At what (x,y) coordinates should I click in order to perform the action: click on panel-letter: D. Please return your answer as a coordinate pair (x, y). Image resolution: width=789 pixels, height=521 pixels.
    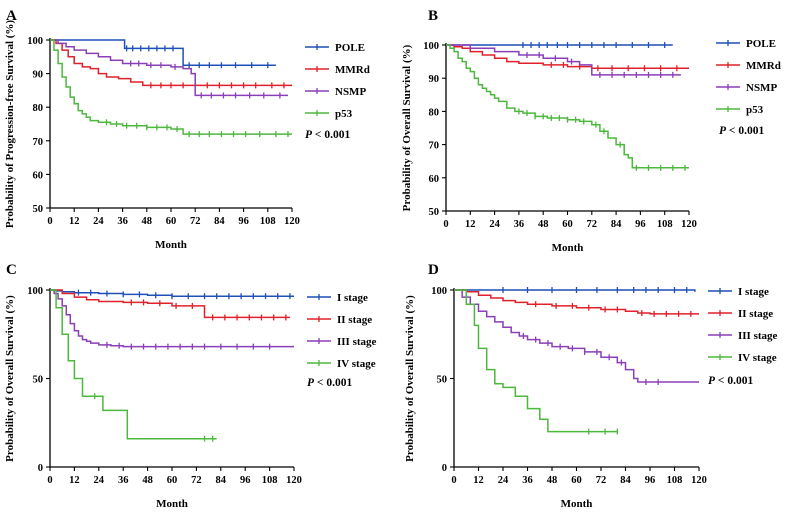
    Looking at the image, I should click on (433, 270).